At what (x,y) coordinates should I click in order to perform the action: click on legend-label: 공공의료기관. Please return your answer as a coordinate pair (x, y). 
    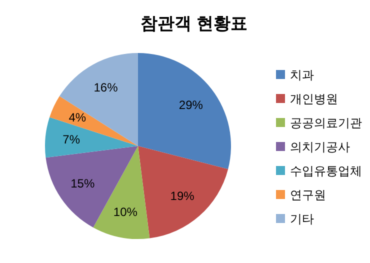
    Looking at the image, I should click on (326, 123).